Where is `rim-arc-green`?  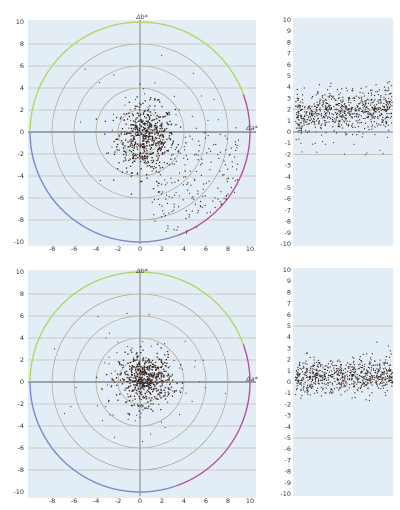
rim-arc-green is located at coordinates (137, 77).